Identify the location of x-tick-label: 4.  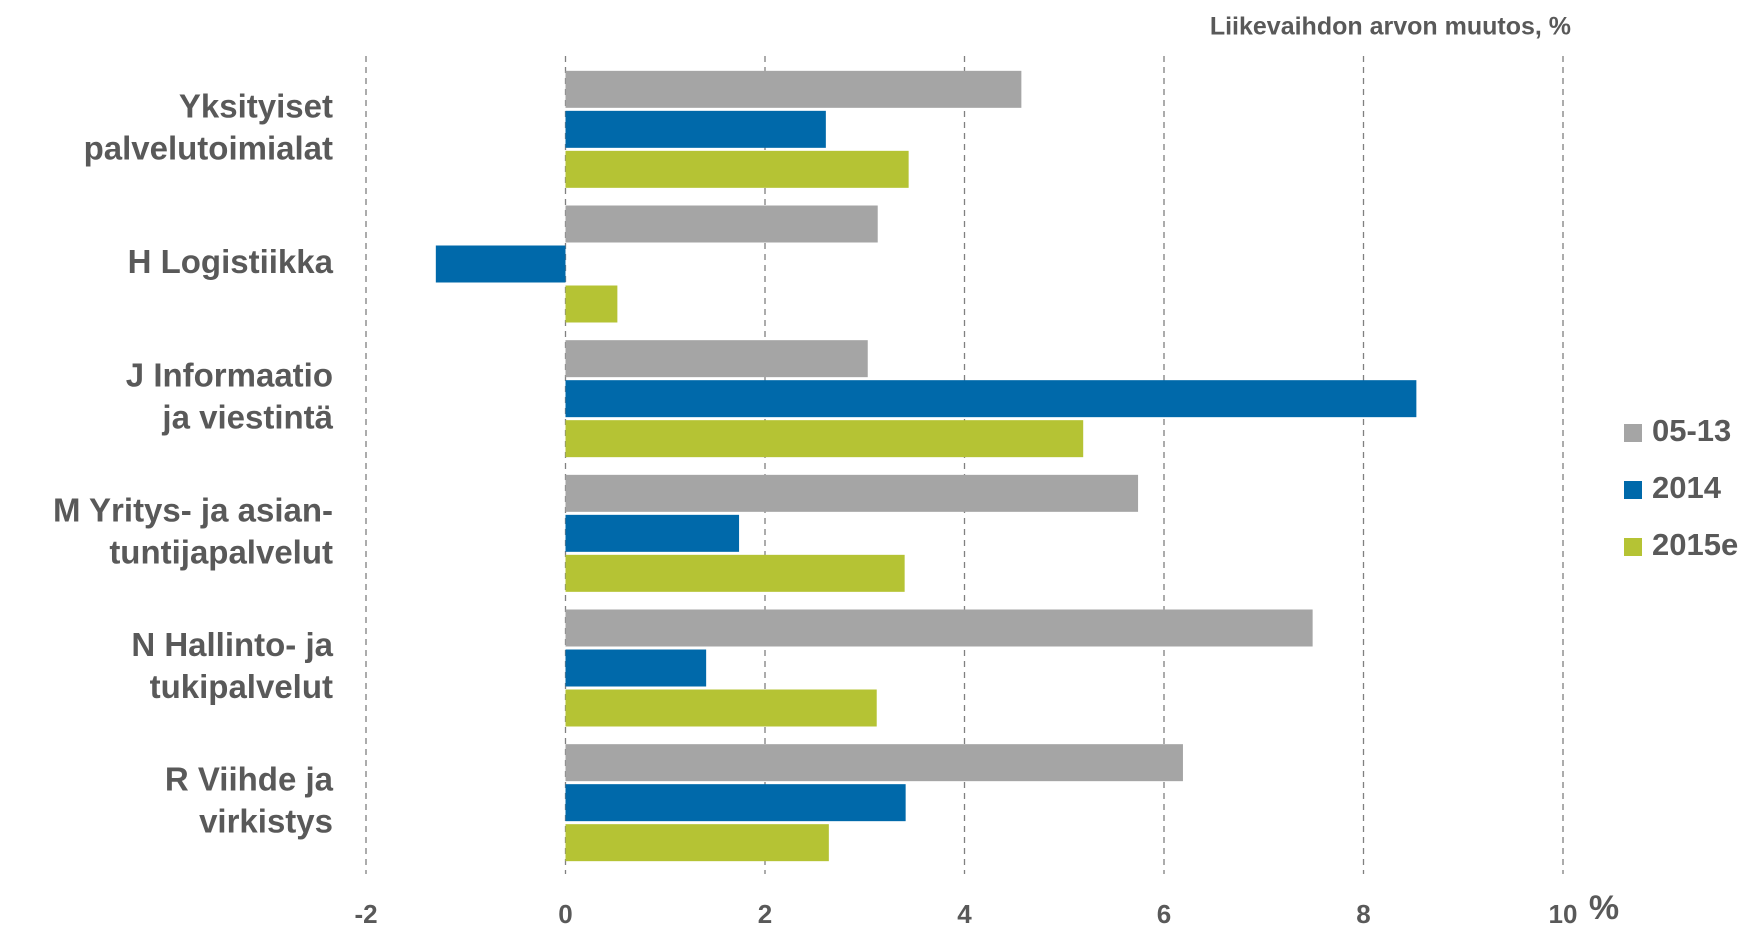
(964, 914).